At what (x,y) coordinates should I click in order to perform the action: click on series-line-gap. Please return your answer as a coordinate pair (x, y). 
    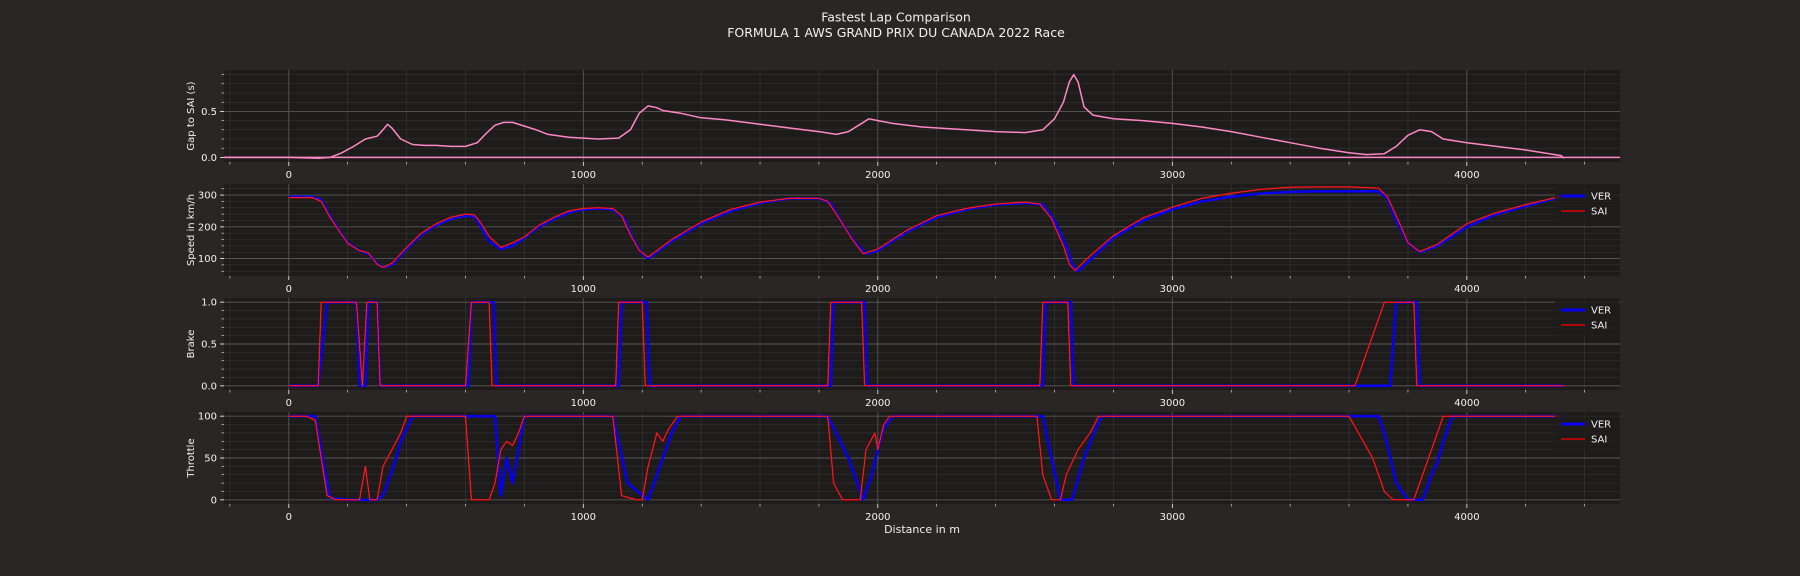
    Looking at the image, I should click on (894, 116).